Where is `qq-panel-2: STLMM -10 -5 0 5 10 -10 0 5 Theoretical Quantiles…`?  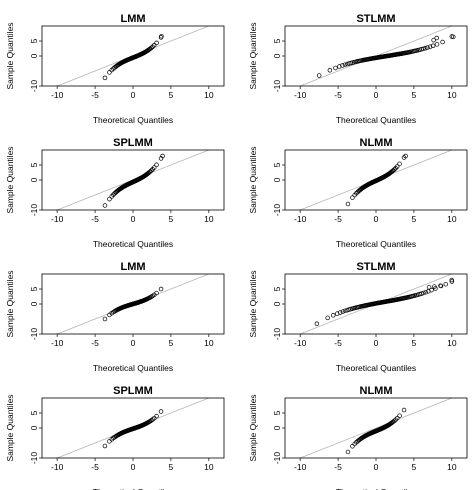
qq-panel-2: STLMM -10 -5 0 5 10 -10 0 5 Theoretical Quantiles… is located at coordinates (358, 69).